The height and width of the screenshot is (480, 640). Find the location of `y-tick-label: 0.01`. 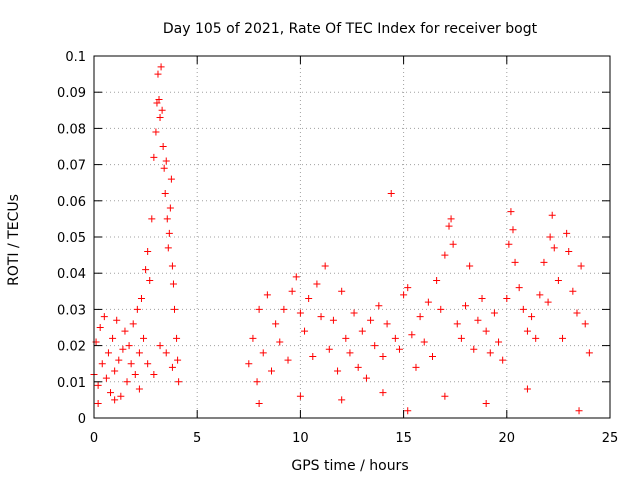

y-tick-label: 0.01 is located at coordinates (71, 383).